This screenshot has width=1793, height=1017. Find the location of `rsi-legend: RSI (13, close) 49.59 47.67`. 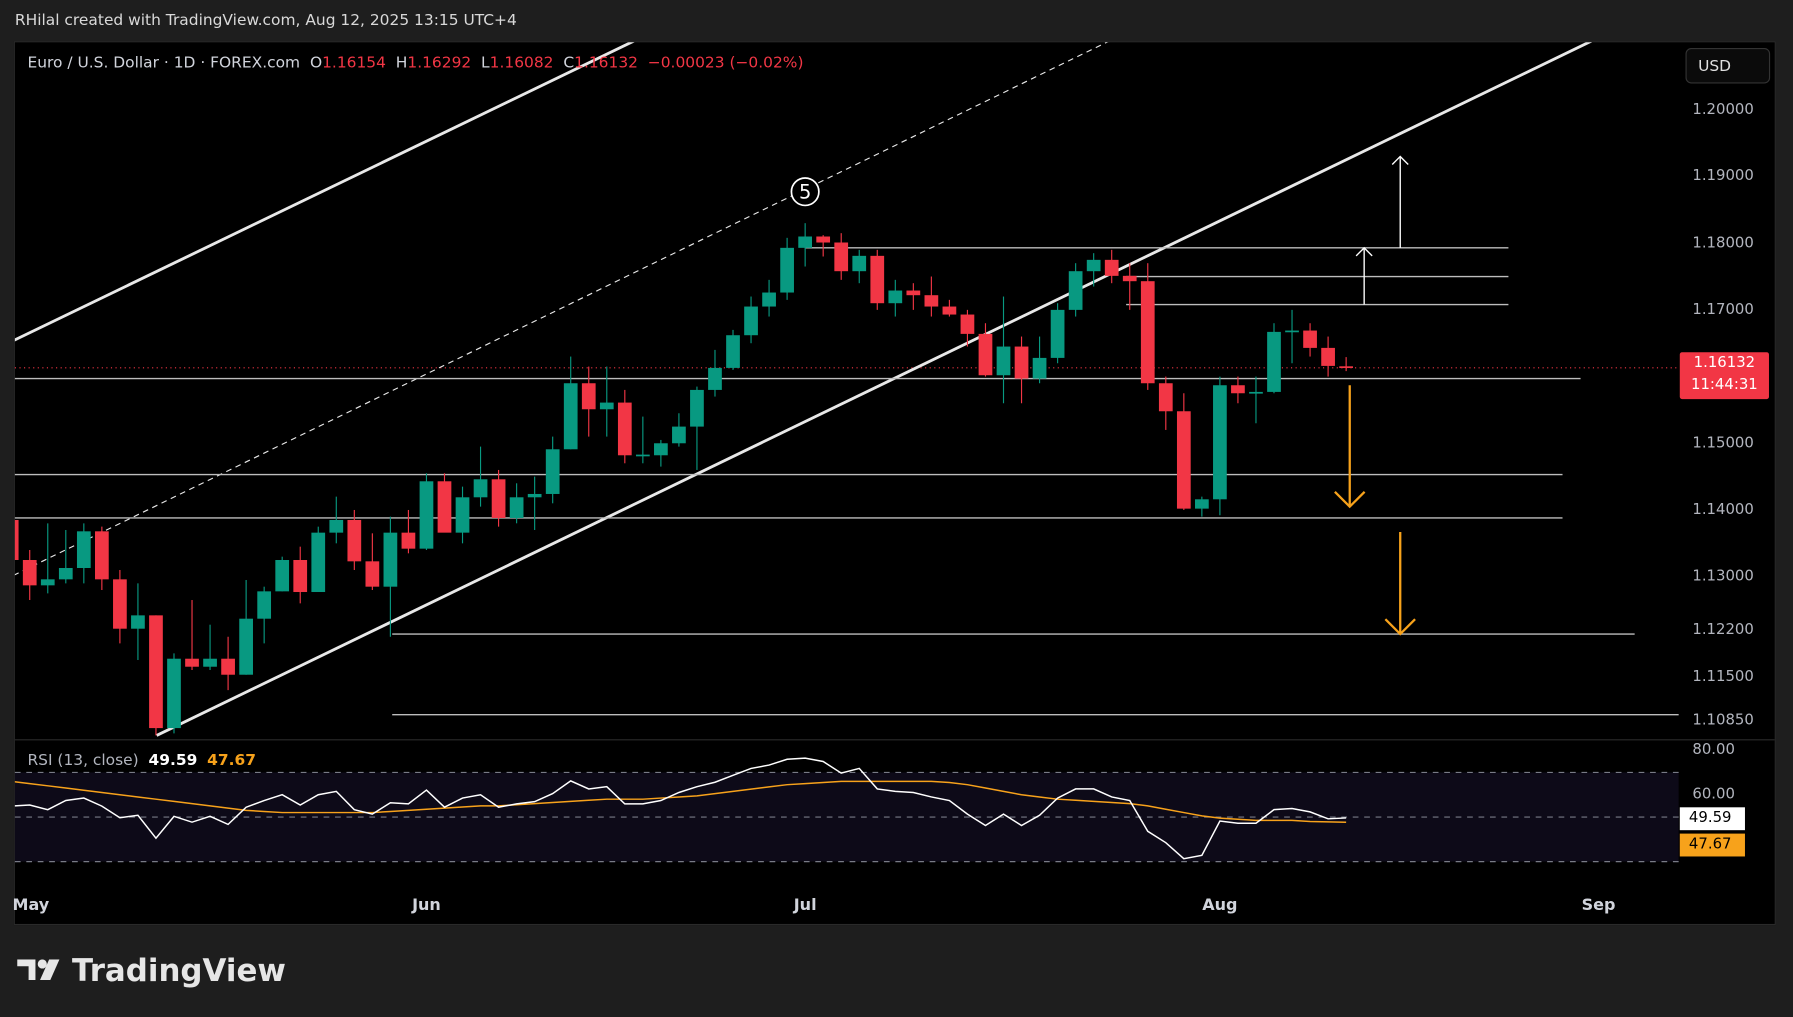

rsi-legend: RSI (13, close) 49.59 47.67 is located at coordinates (141, 760).